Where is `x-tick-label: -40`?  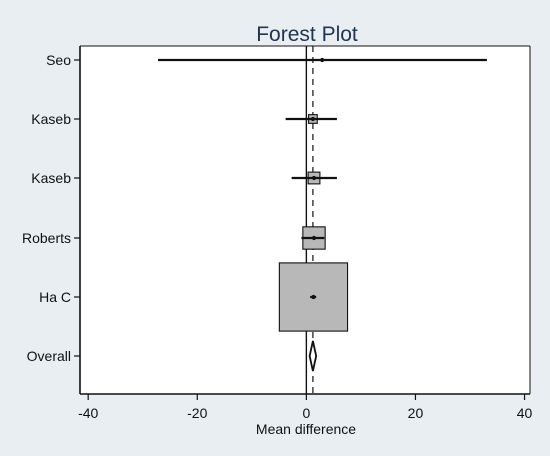 x-tick-label: -40 is located at coordinates (88, 413).